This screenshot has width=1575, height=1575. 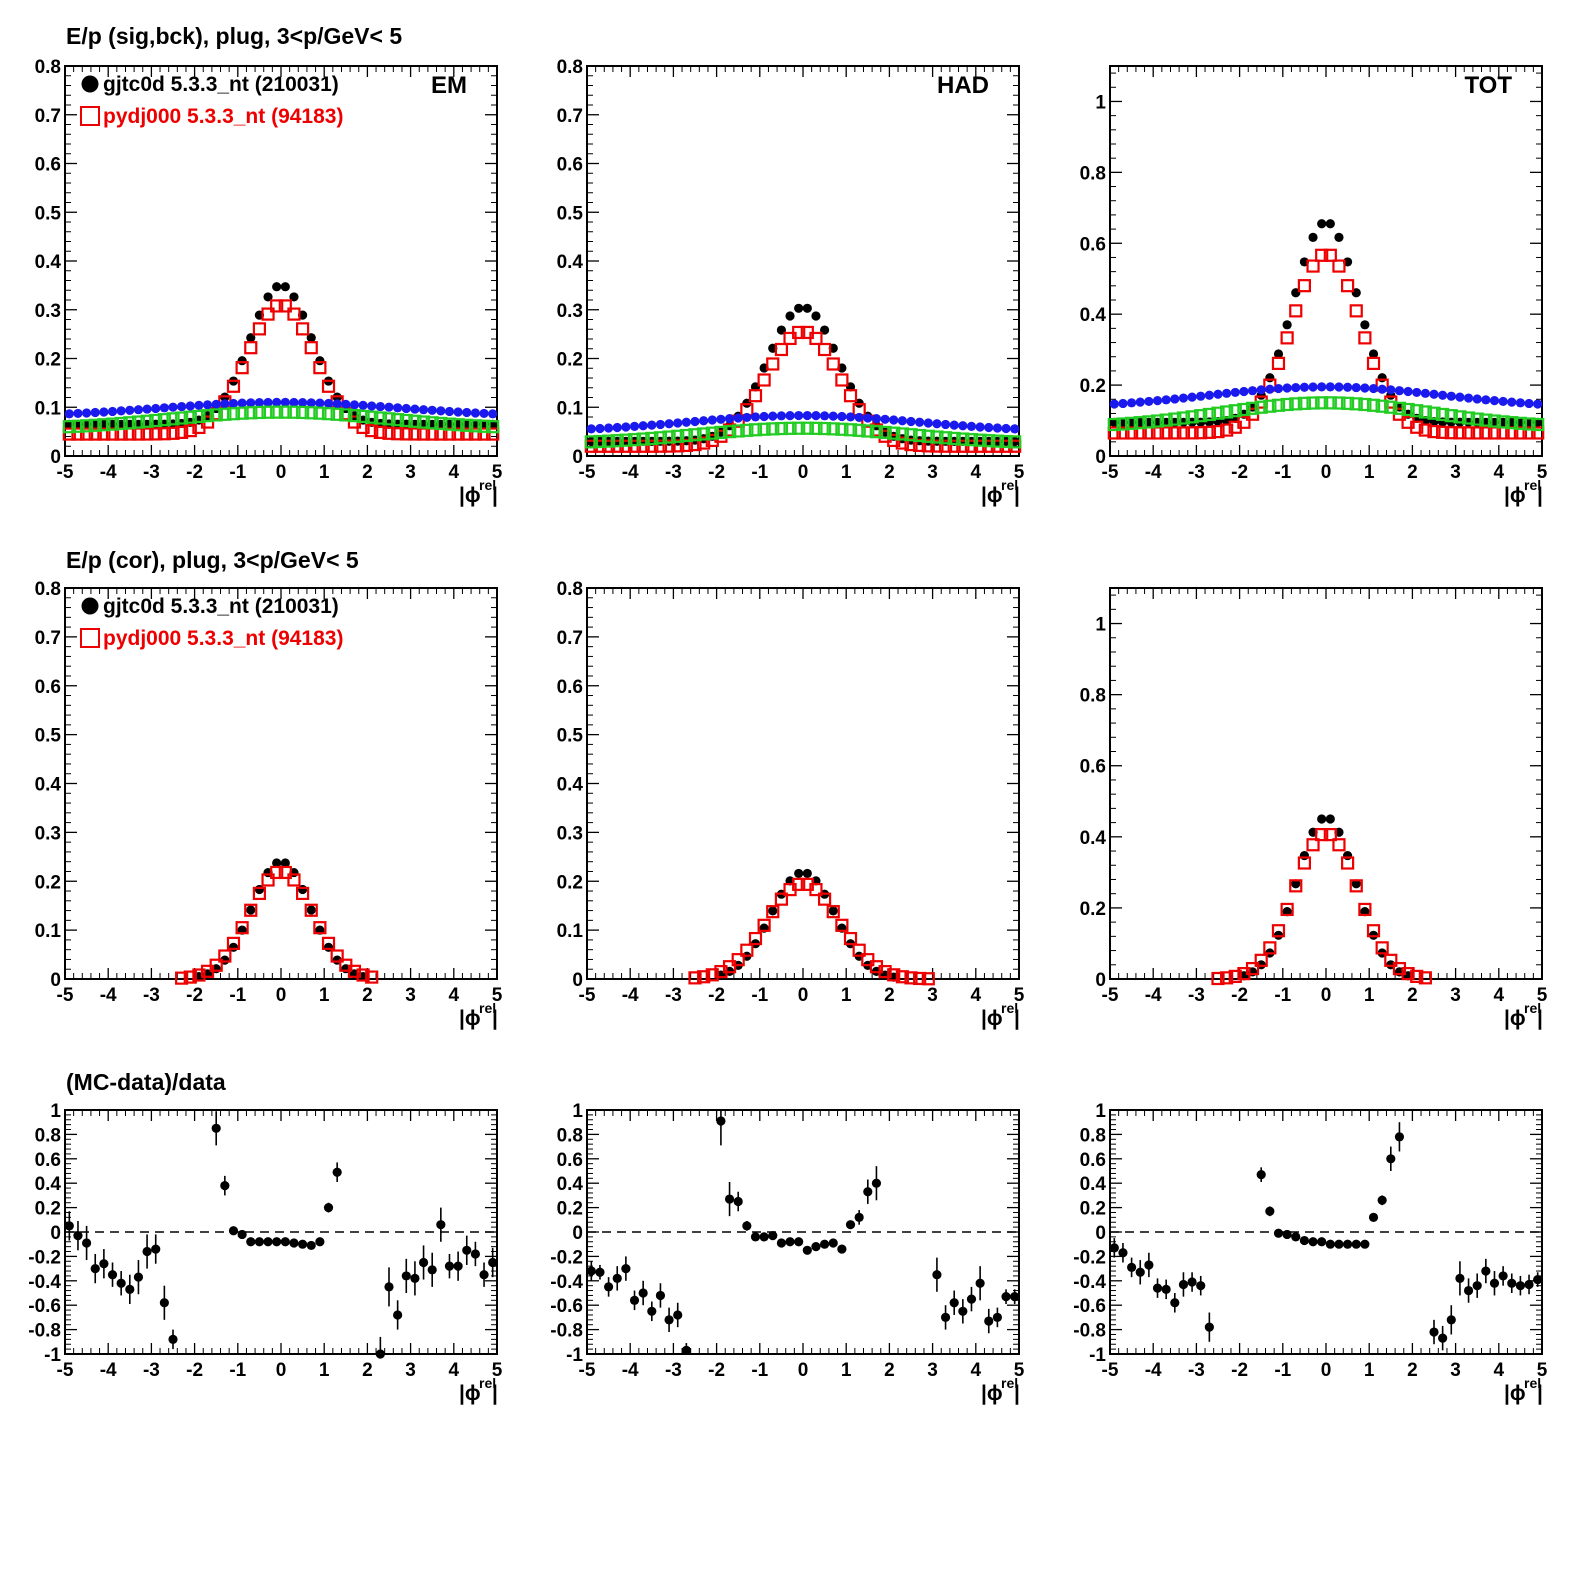 What do you see at coordinates (932, 472) in the screenshot?
I see `x-tick-label: 3` at bounding box center [932, 472].